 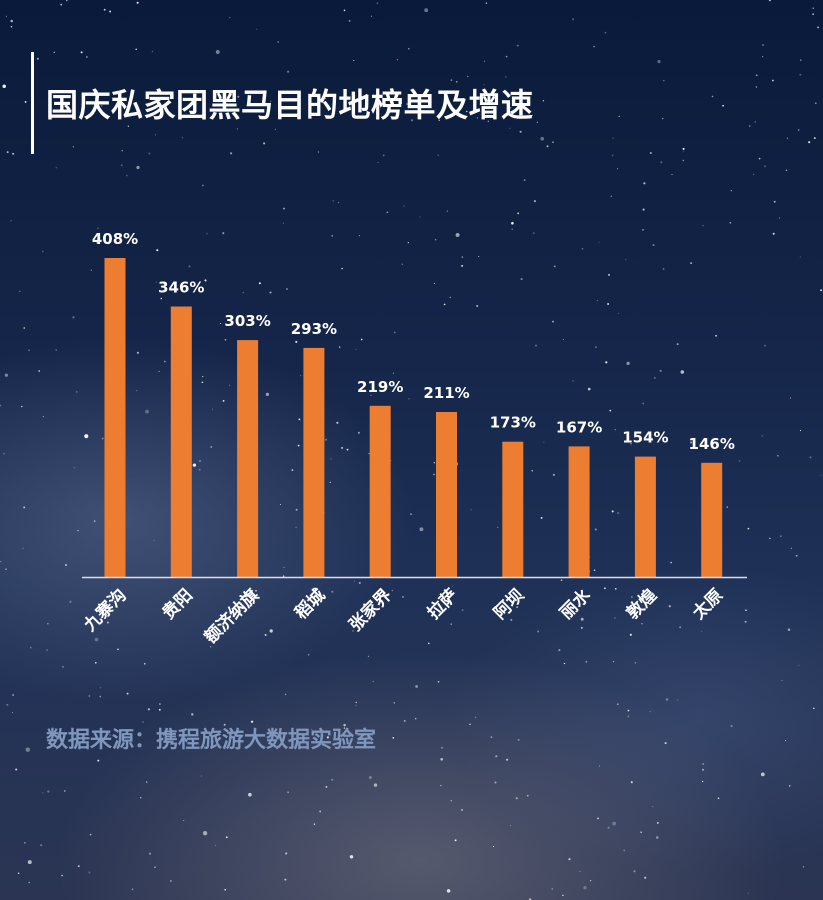 What do you see at coordinates (247, 321) in the screenshot?
I see `value-label-3: 303%` at bounding box center [247, 321].